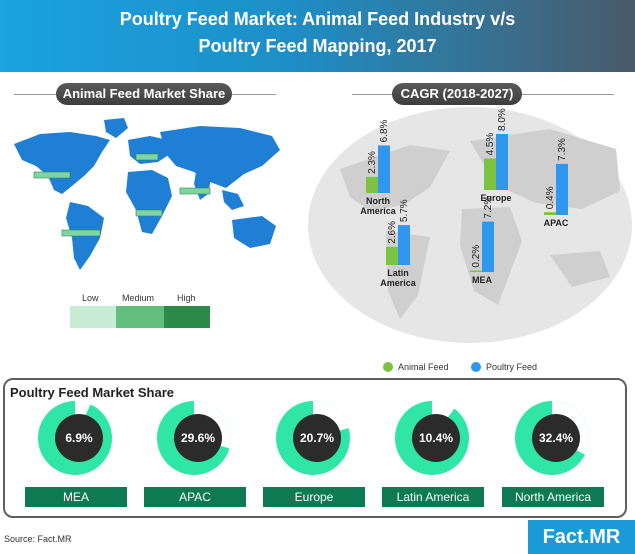 The image size is (635, 554). Describe the element at coordinates (562, 149) in the screenshot. I see `label-poultry-apac: 7.3%` at that location.